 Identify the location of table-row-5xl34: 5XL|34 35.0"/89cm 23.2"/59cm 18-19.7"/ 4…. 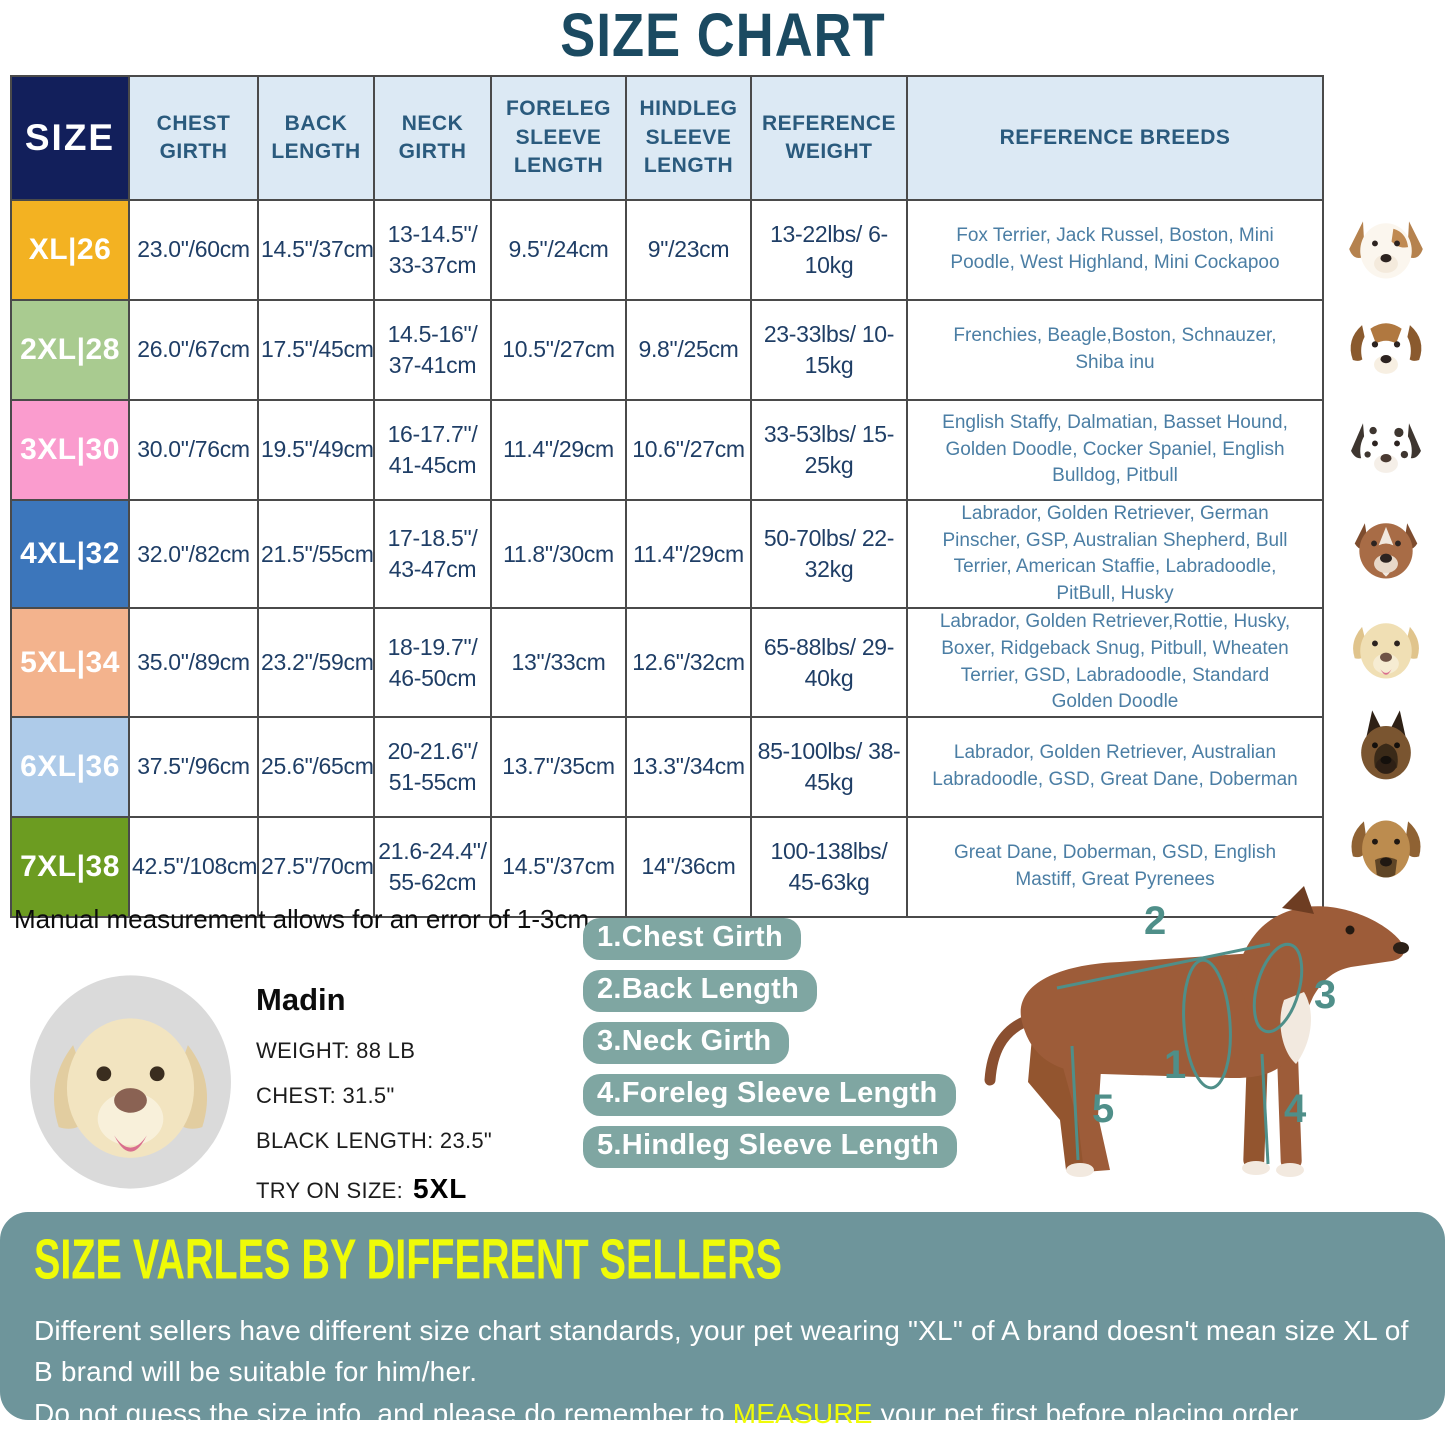
(667, 662).